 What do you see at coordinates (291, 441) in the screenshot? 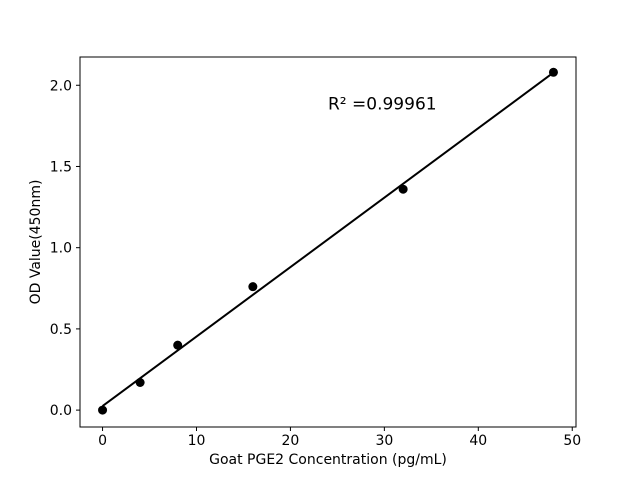
I see `x-tick-label: 20` at bounding box center [291, 441].